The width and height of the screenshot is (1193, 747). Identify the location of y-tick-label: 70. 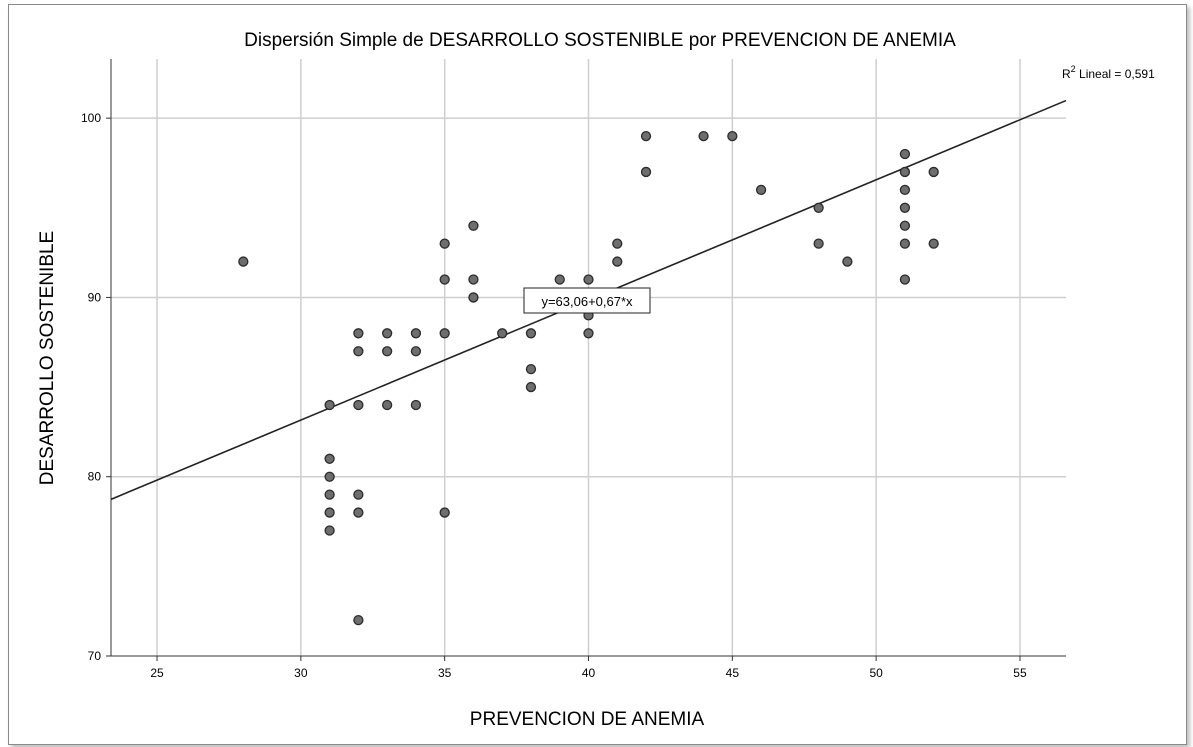
(95, 656).